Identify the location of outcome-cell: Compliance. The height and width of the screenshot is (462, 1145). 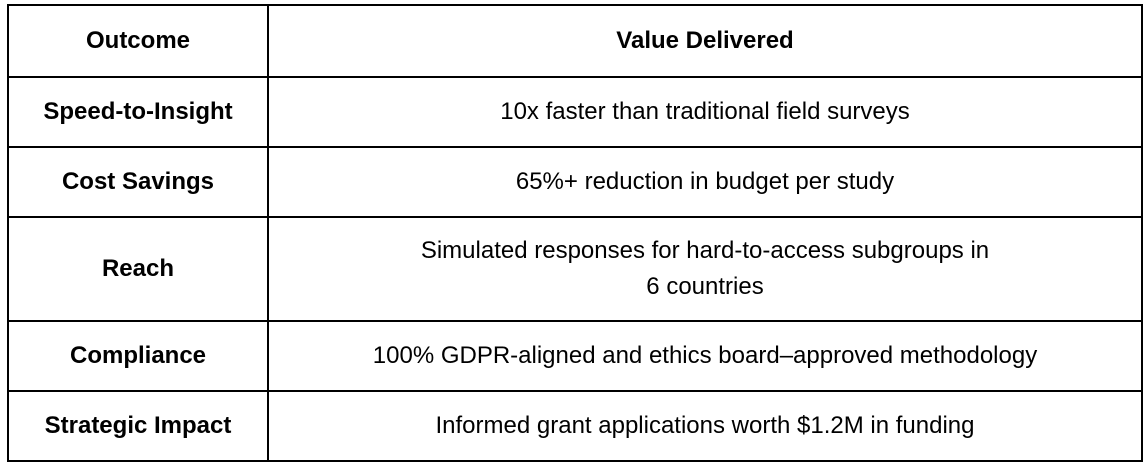
(138, 356).